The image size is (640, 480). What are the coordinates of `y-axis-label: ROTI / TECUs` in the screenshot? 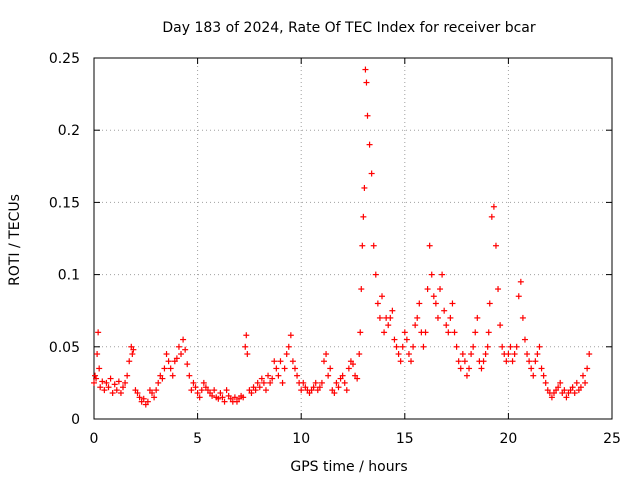 It's located at (15, 240).